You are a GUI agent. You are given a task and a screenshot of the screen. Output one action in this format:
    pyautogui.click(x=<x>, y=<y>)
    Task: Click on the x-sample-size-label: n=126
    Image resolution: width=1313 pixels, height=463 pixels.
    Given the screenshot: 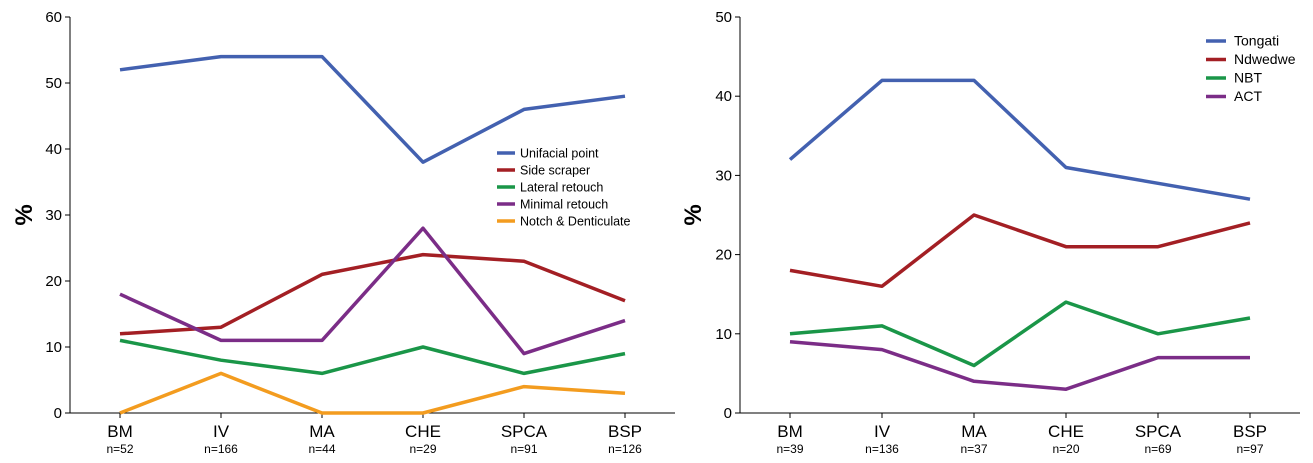 What is the action you would take?
    pyautogui.click(x=625, y=449)
    